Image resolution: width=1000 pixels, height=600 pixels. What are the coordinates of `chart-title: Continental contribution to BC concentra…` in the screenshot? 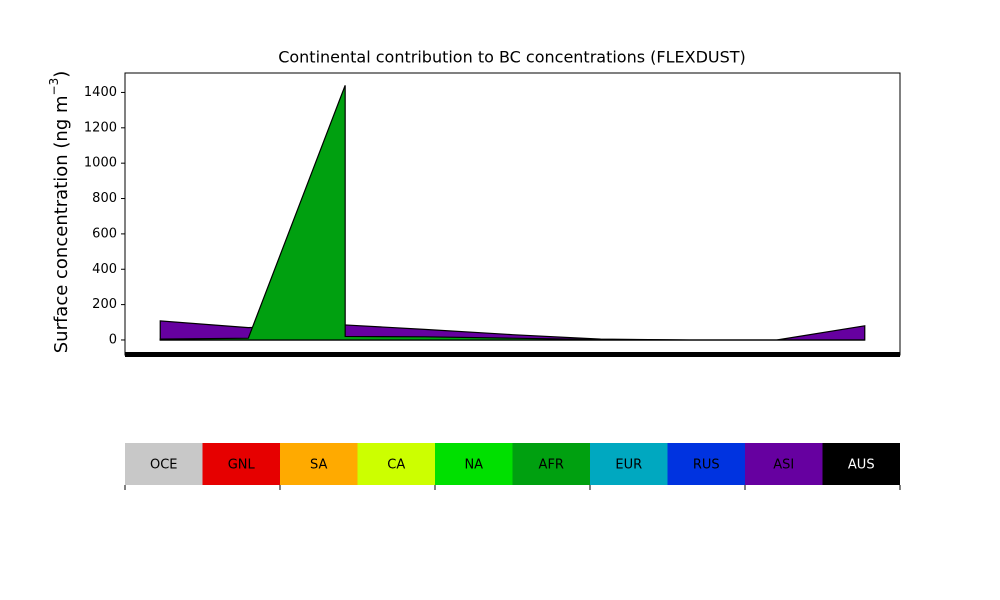 It's located at (512, 57).